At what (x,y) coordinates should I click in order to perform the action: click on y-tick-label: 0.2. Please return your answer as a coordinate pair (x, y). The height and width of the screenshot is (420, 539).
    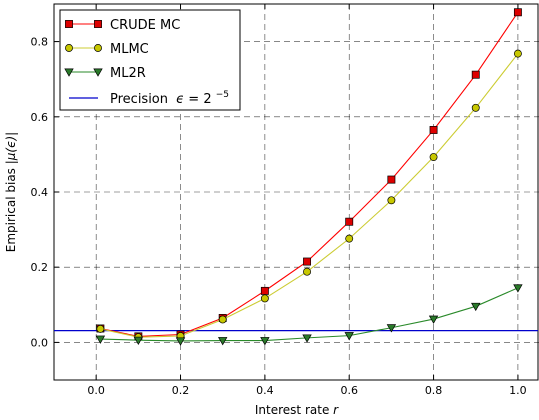
    Looking at the image, I should click on (40, 267).